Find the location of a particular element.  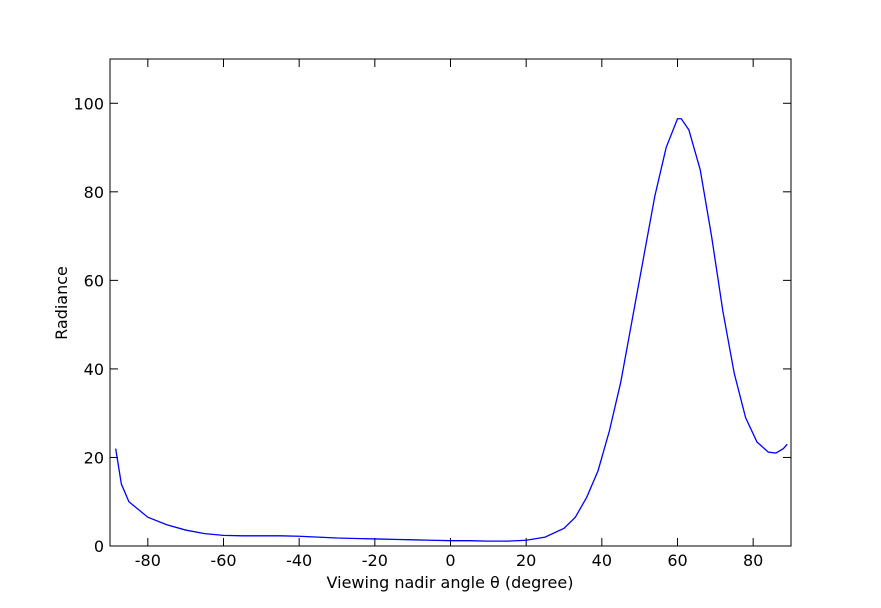

y-tick-label: 20 is located at coordinates (94, 457).